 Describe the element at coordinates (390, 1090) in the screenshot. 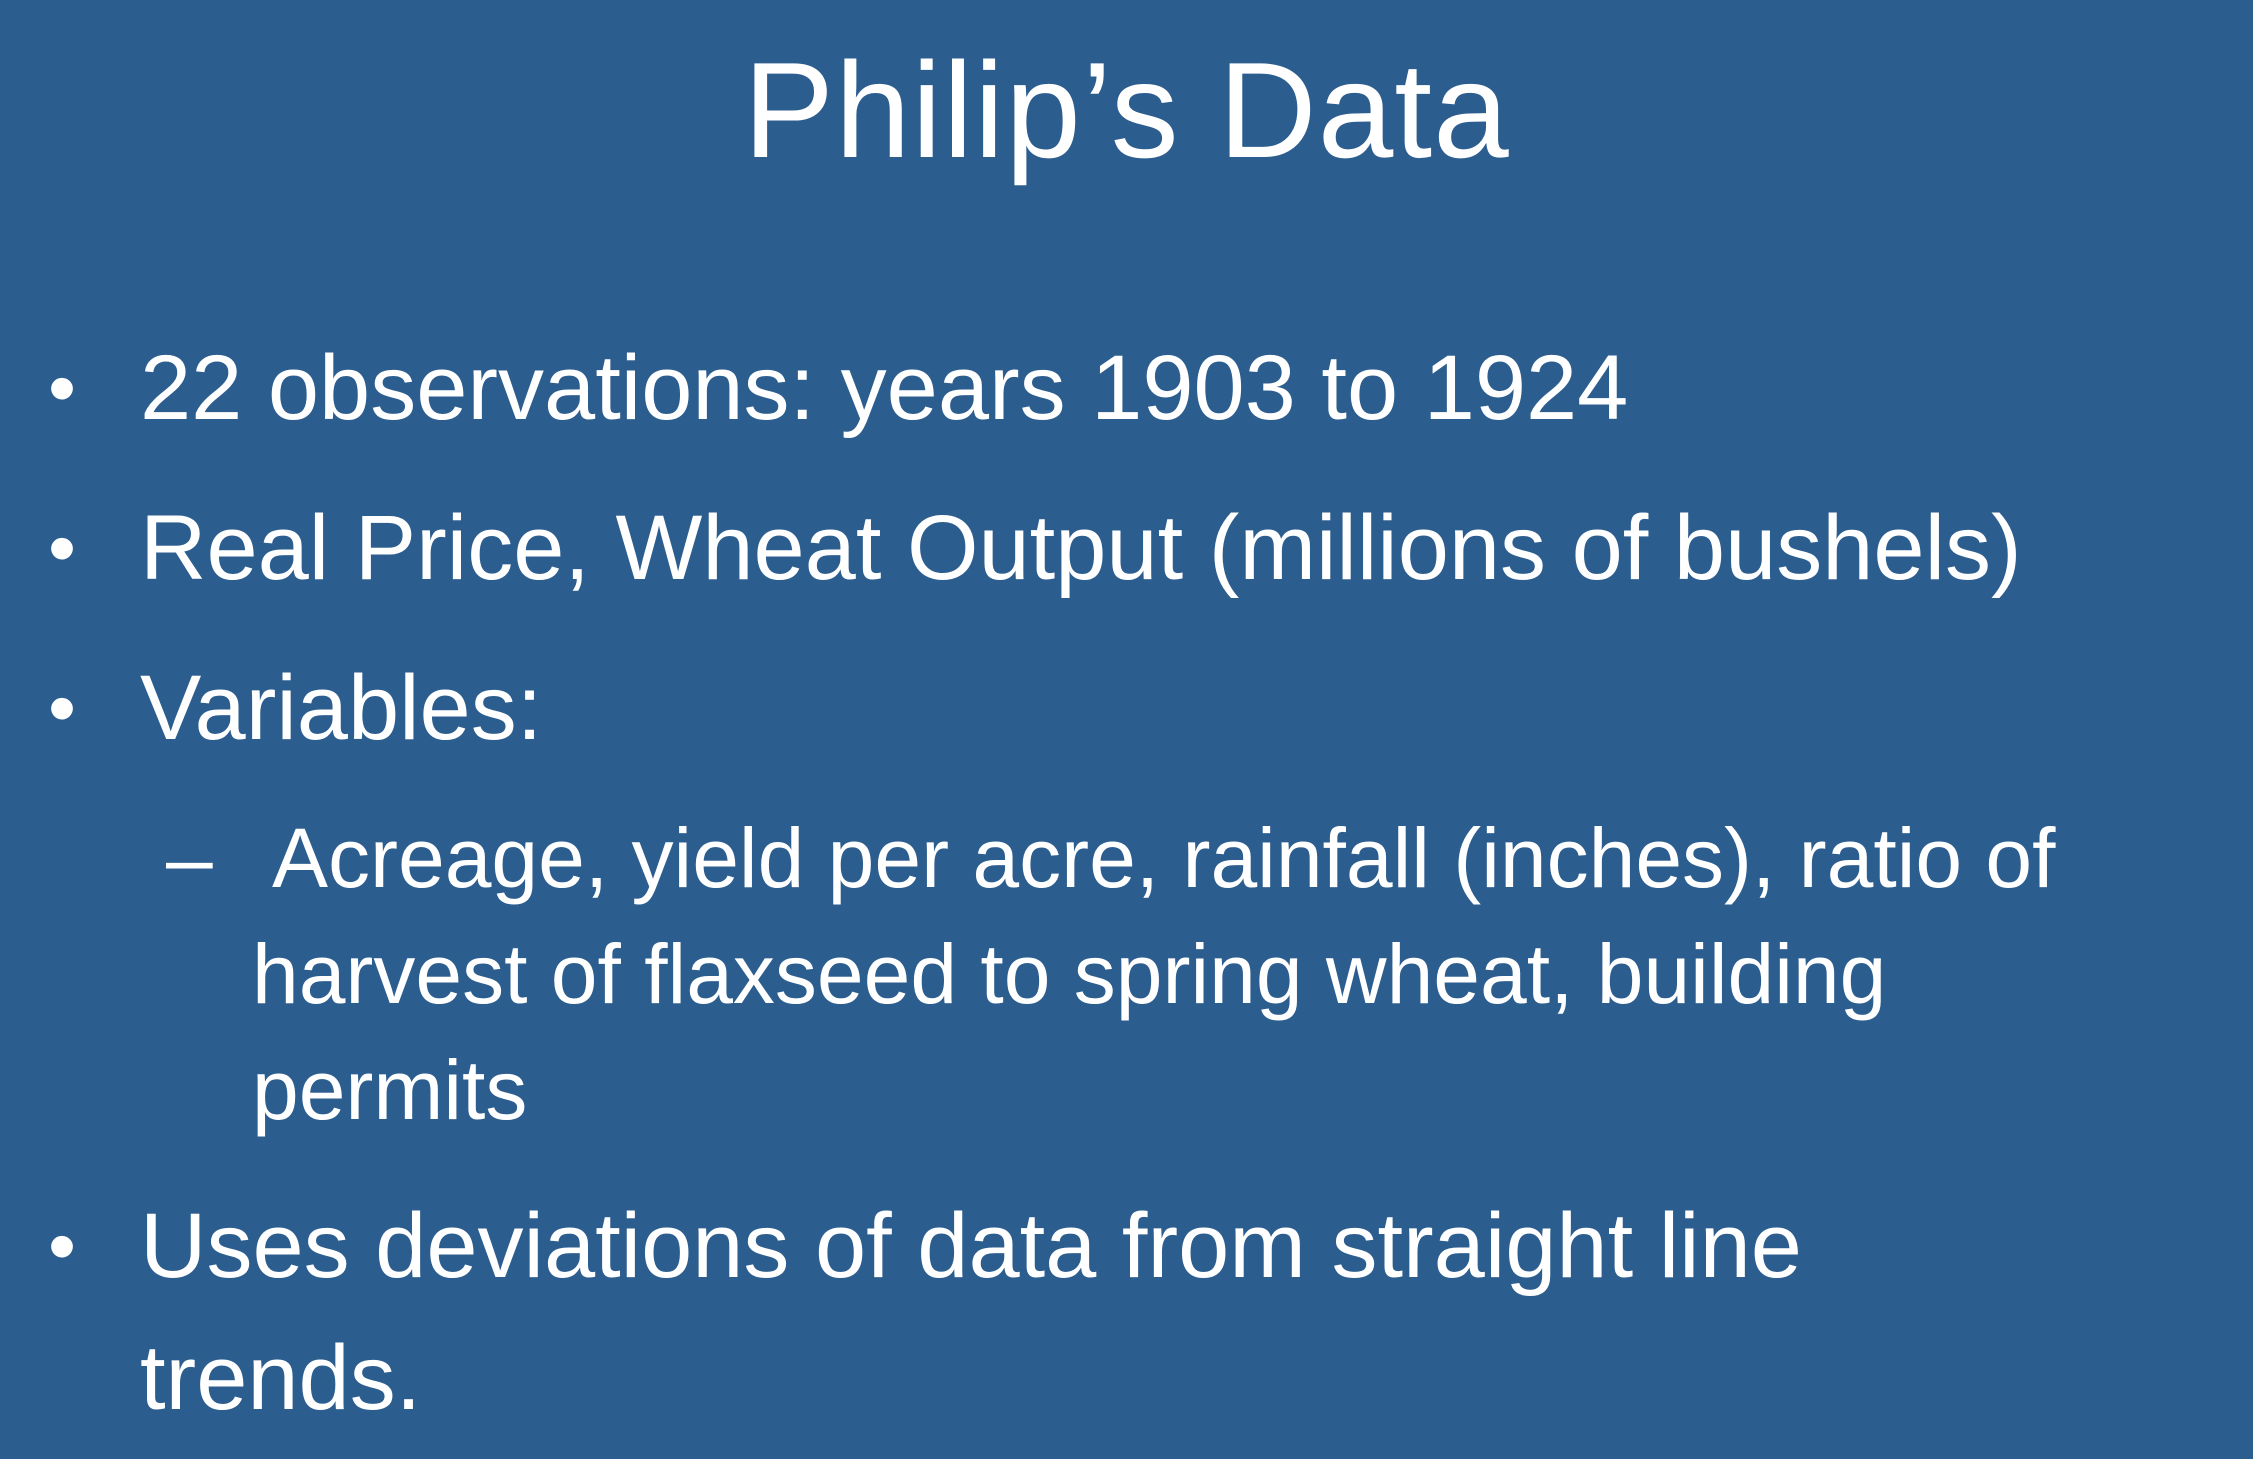

I see `sub-bullet-line-3: permits` at that location.